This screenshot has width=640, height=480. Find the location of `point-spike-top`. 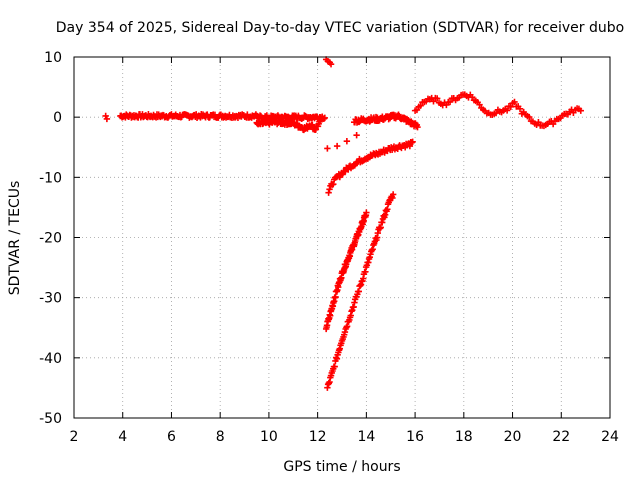

point-spike-top is located at coordinates (331, 64).